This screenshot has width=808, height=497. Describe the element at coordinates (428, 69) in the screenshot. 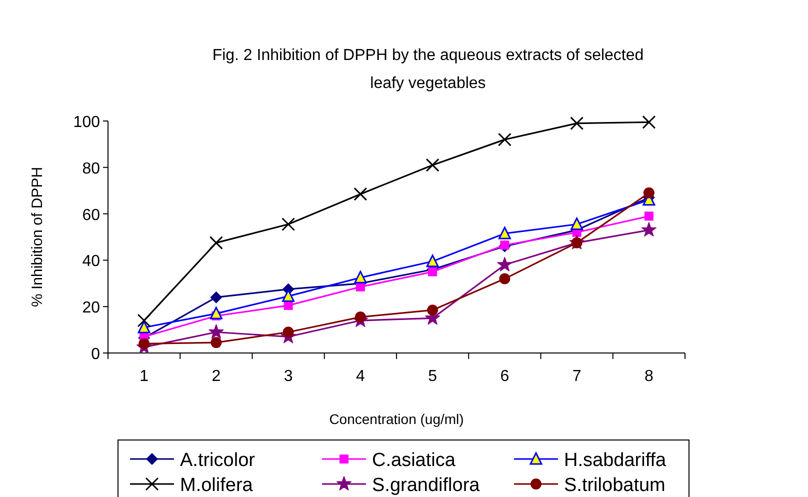

I see `chart-title: Fig. 2 Inhibition of DPPH by the aqueous extracts of selected leafy vegetables` at that location.